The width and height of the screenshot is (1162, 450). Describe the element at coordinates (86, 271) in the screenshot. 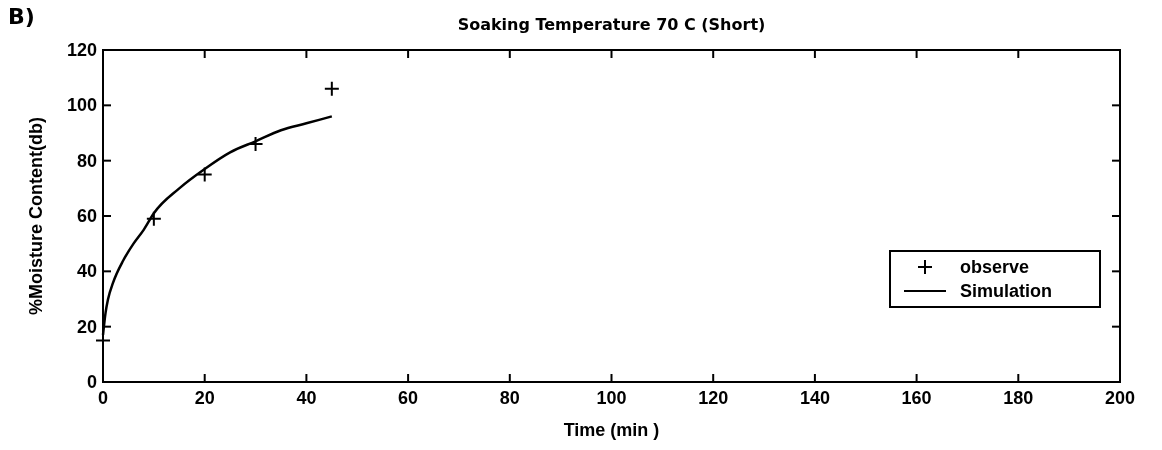

I see `y-tick-label: 40` at that location.